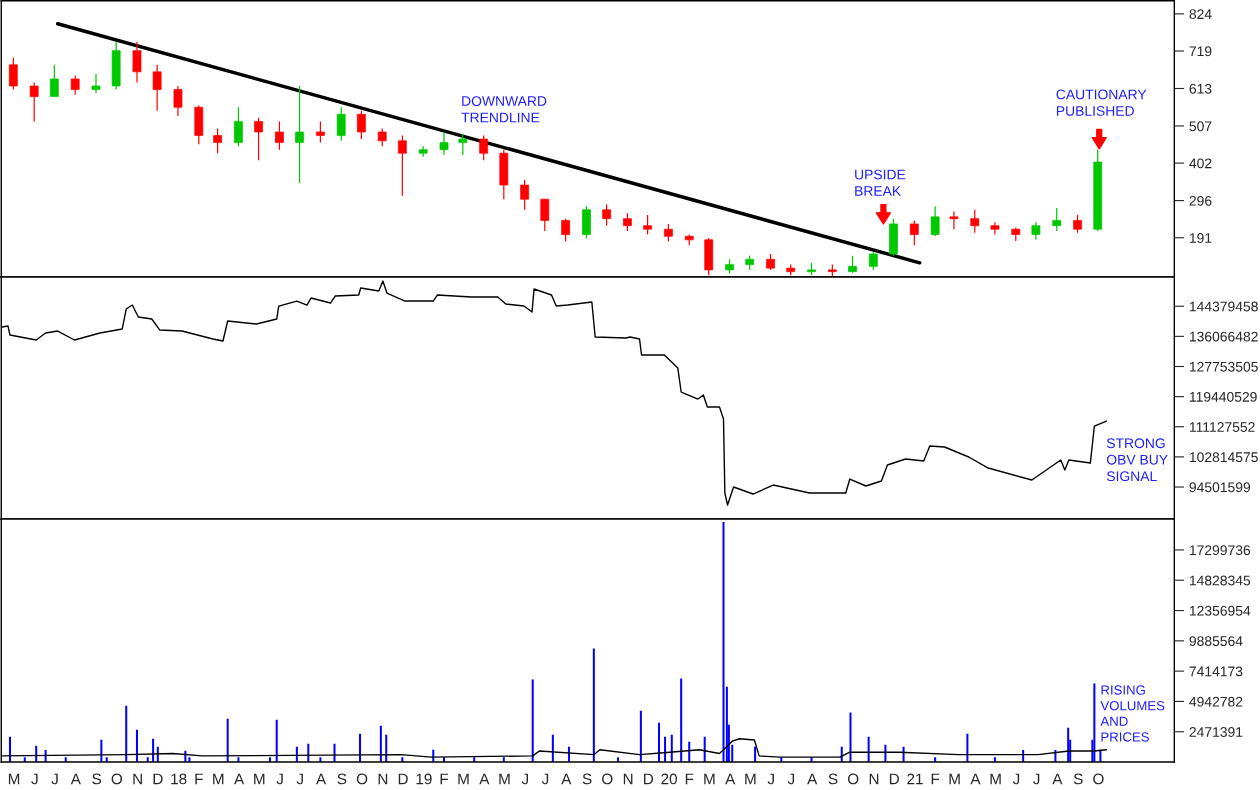  What do you see at coordinates (179, 779) in the screenshot?
I see `x-tick-label: 18` at bounding box center [179, 779].